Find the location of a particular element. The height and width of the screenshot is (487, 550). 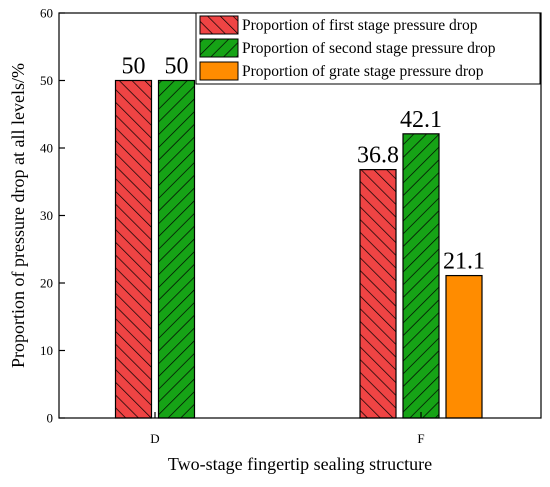

legend-frame is located at coordinates (368, 48).